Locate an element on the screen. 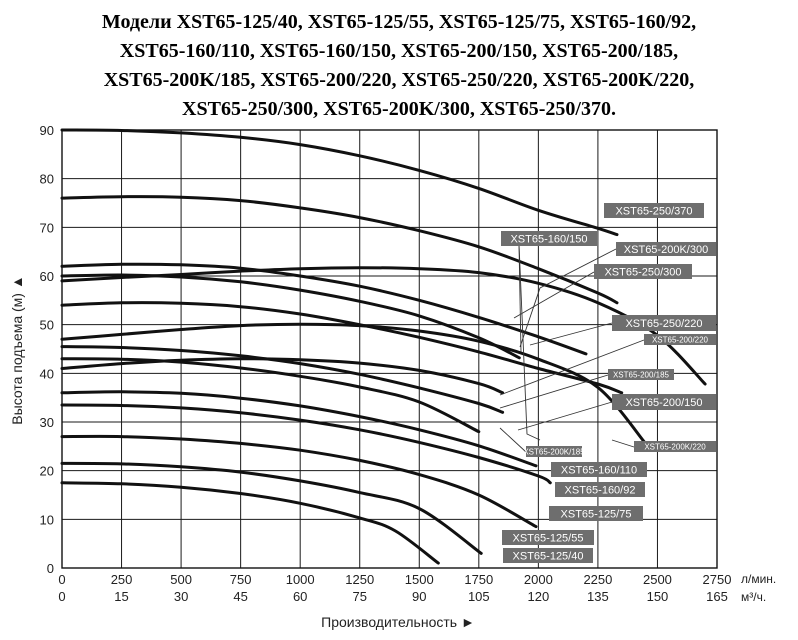 The image size is (798, 640). series-label: XST65-250/370 is located at coordinates (653, 211).